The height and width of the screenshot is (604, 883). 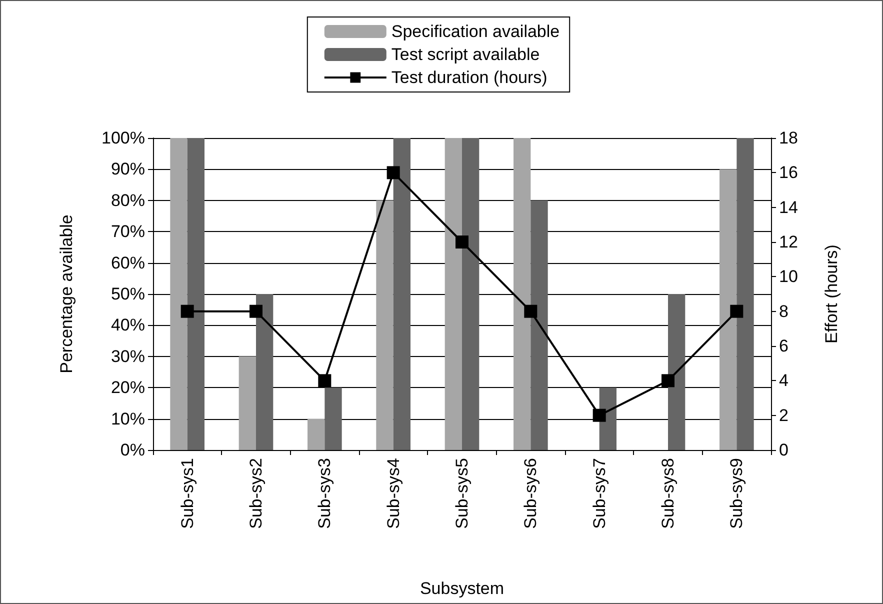 I want to click on y2-tick-label: 2, so click(x=783, y=415).